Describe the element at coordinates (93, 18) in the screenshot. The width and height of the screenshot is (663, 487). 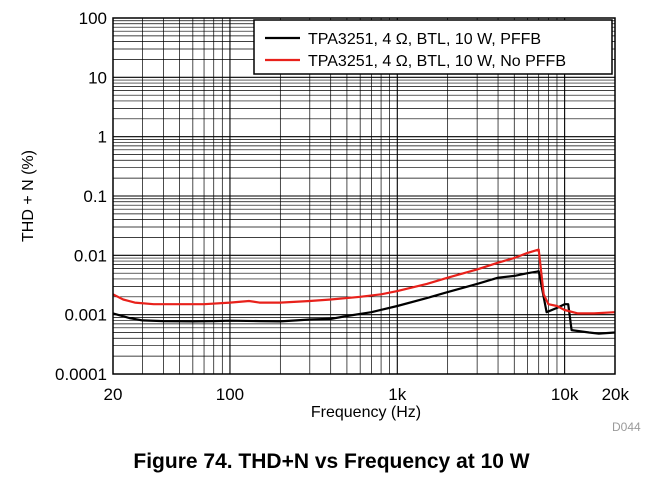
I see `y-tick-label: 100` at that location.